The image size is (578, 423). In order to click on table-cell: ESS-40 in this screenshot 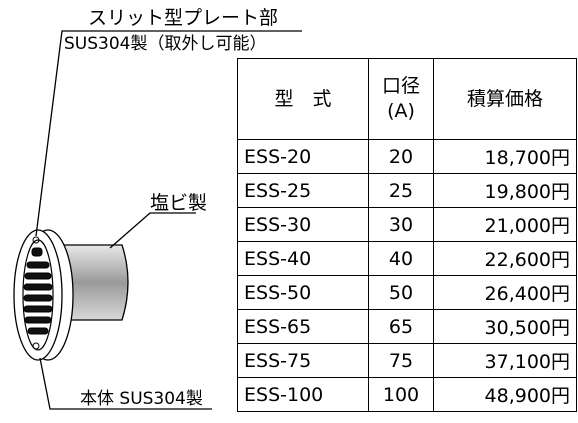, I will do `click(303, 258)`.